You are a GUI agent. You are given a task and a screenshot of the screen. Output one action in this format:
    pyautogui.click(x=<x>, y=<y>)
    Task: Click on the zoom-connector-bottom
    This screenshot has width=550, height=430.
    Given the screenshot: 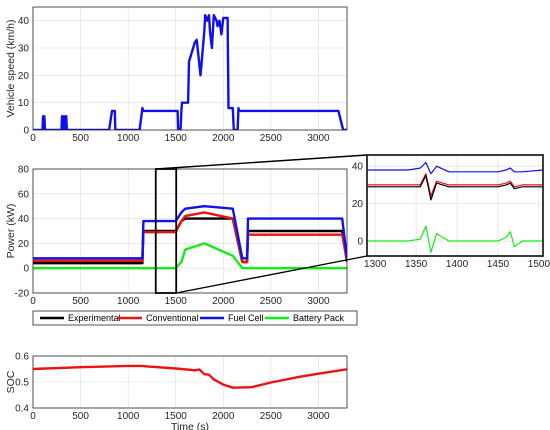 What is the action you would take?
    pyautogui.click(x=272, y=274)
    